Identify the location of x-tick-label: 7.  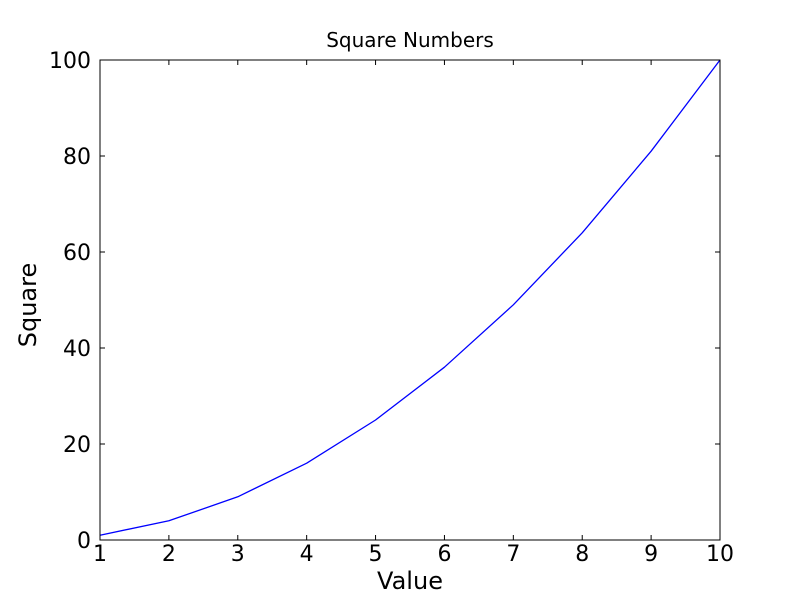
(513, 554).